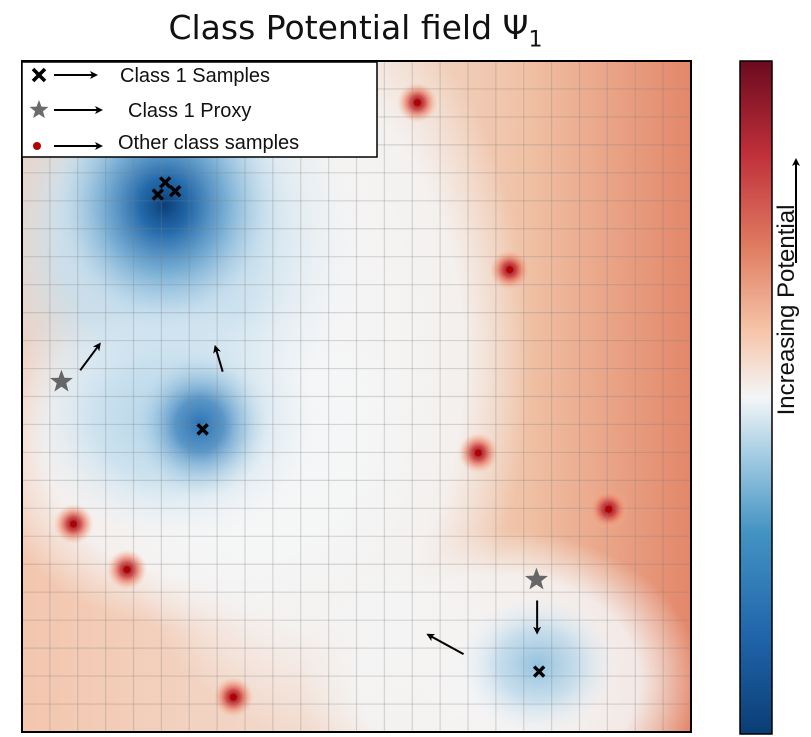 The width and height of the screenshot is (811, 737). I want to click on colorbar, so click(769, 397).